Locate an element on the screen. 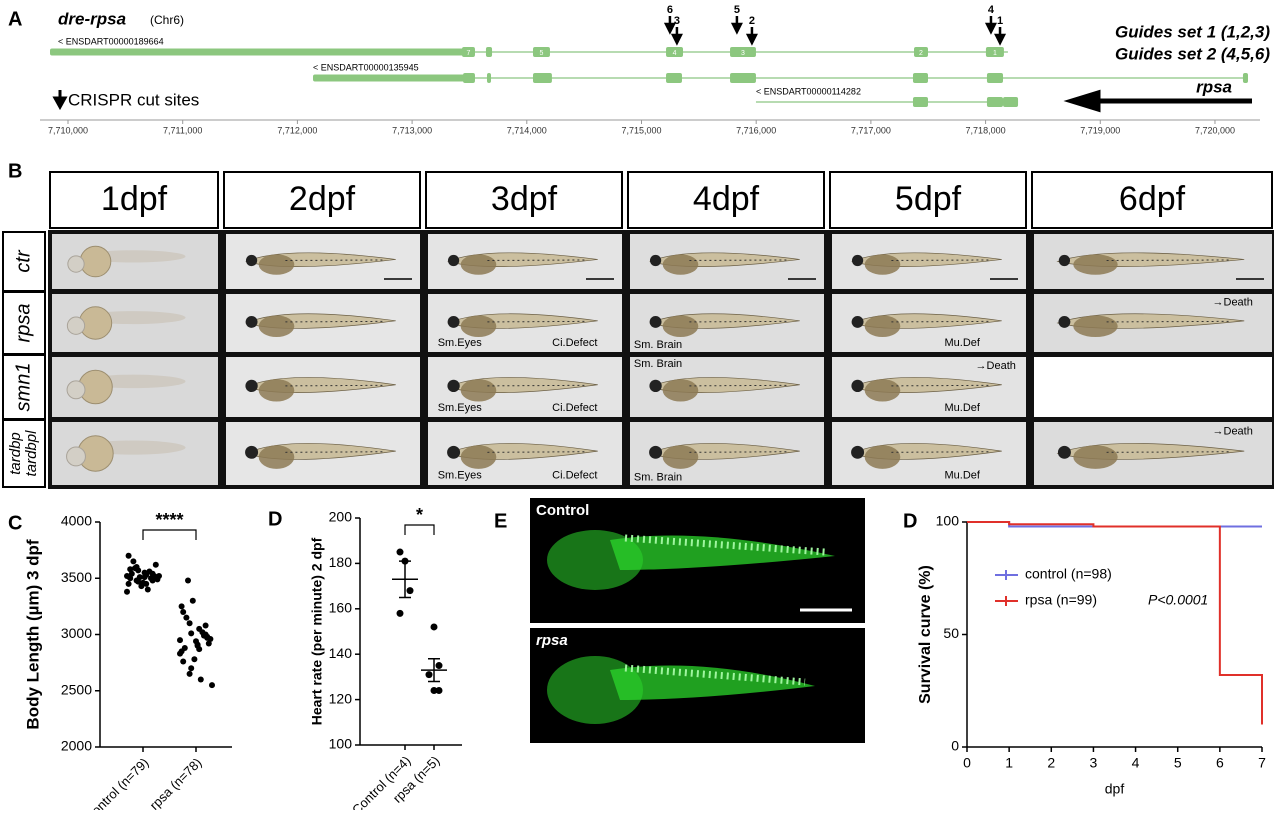  x-tick-label: rpsa (n=78) is located at coordinates (176, 782).